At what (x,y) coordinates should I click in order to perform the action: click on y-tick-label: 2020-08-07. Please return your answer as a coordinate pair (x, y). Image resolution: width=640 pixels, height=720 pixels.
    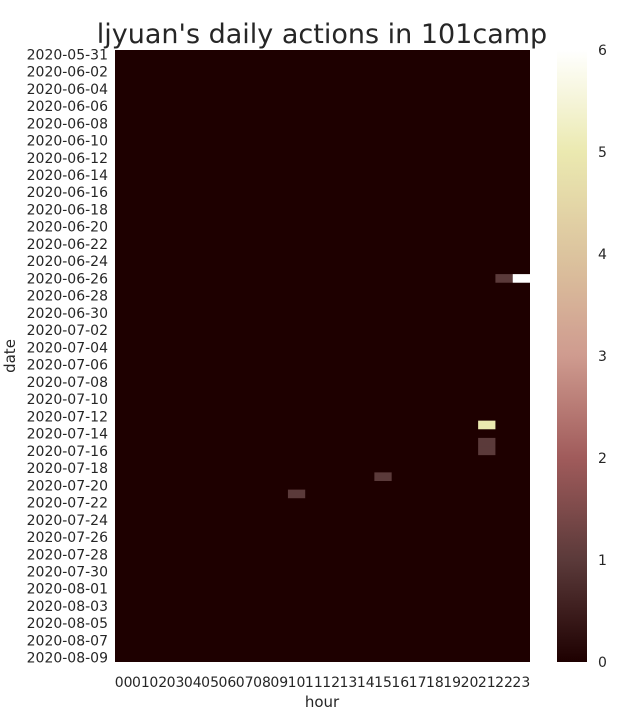
    Looking at the image, I should click on (67, 641).